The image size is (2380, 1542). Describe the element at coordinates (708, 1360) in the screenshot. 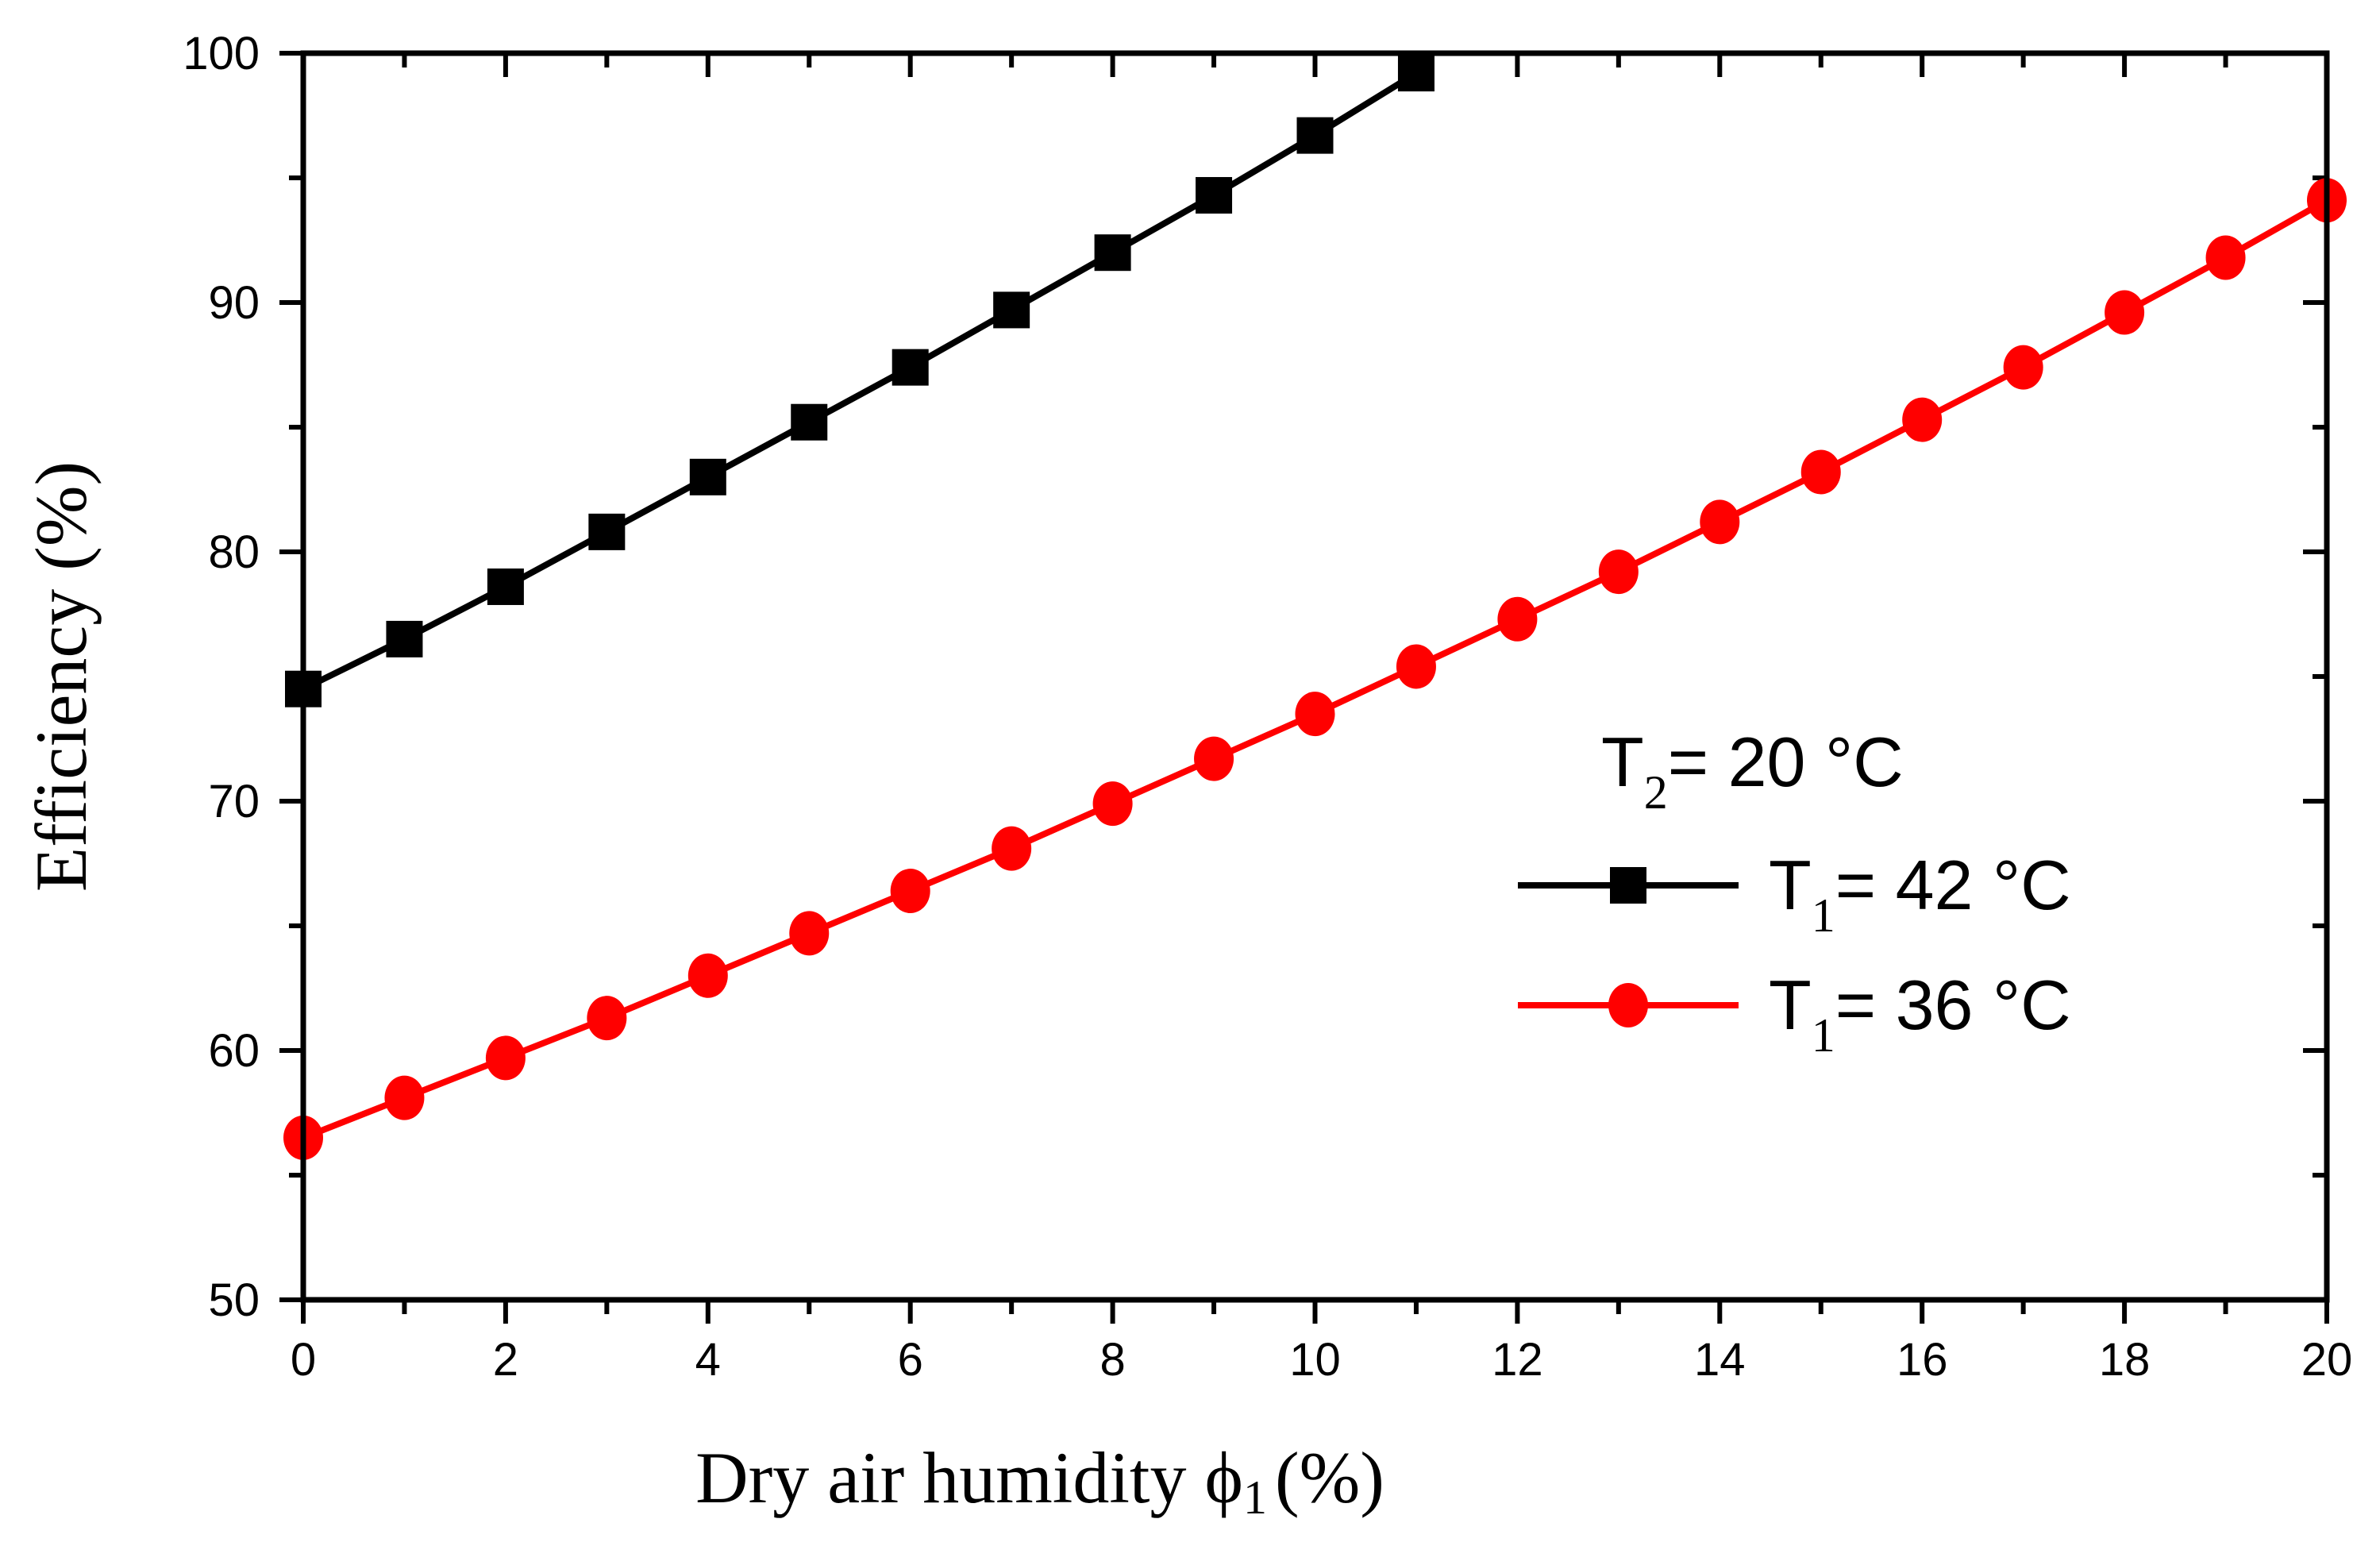

I see `x-tick-label: 4` at that location.